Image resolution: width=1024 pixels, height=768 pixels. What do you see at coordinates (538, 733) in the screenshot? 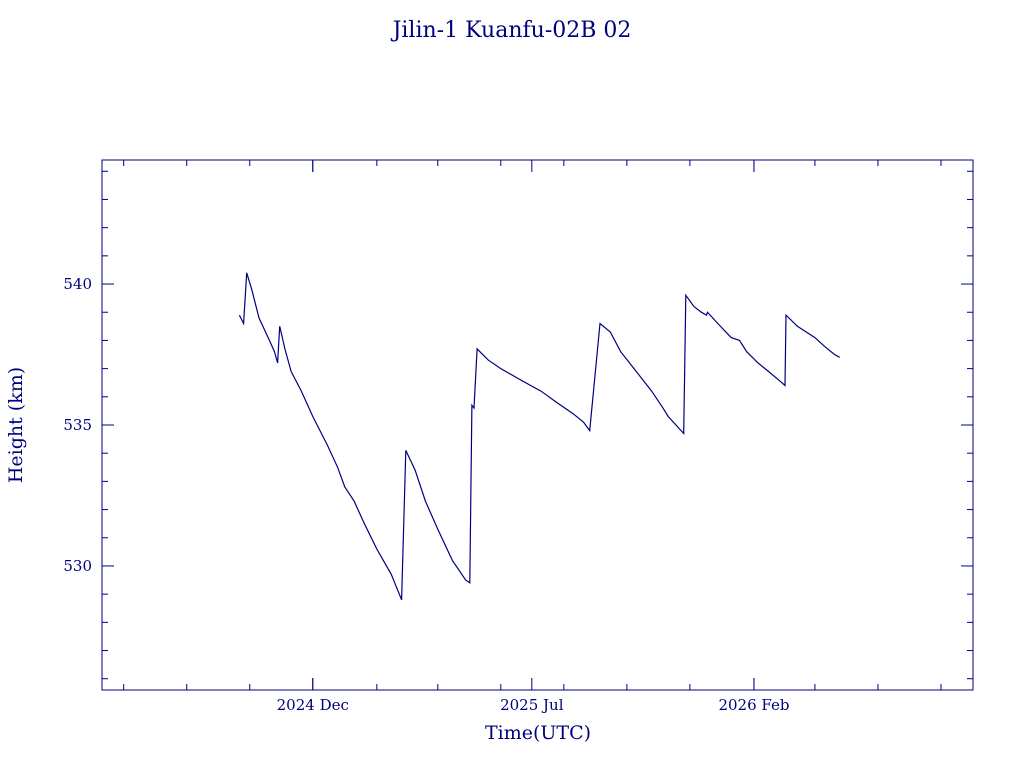
I see `x-axis-label: Time(UTC)` at bounding box center [538, 733].